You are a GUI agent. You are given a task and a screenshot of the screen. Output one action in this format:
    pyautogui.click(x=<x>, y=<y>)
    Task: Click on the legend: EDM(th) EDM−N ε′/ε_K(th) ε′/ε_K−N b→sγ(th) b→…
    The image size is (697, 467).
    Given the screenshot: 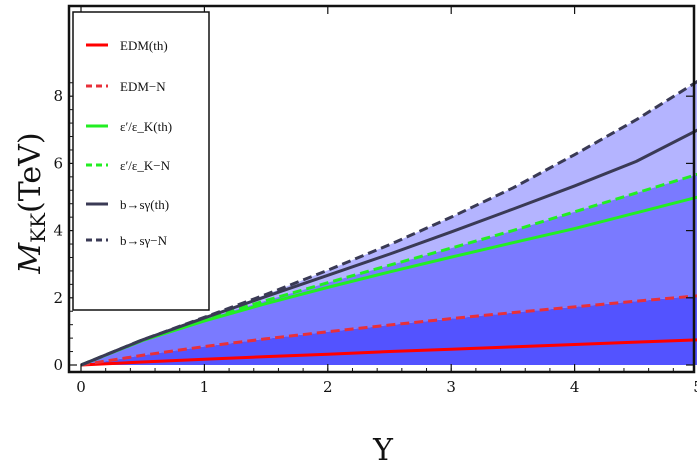 What is the action you would take?
    pyautogui.click(x=141, y=161)
    